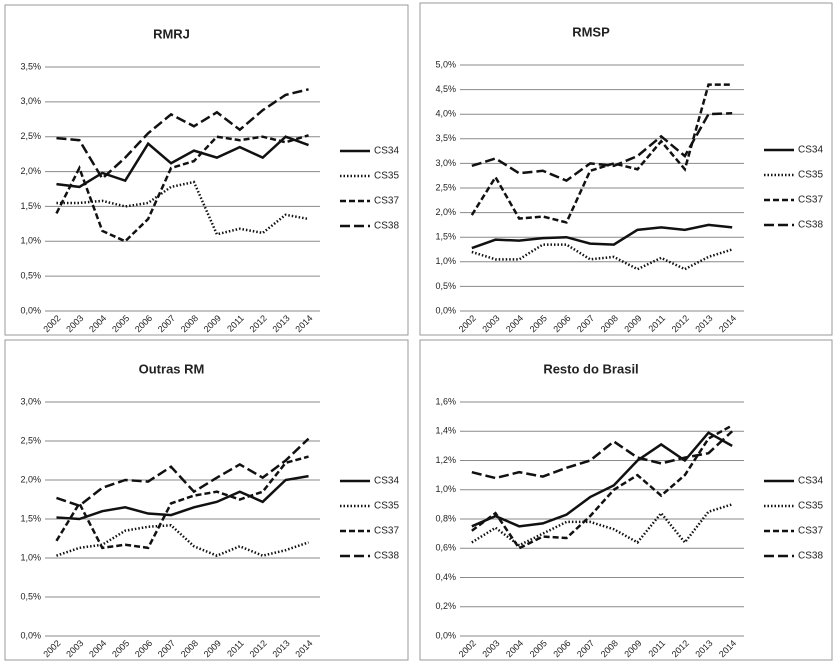 Image resolution: width=837 pixels, height=661 pixels. What do you see at coordinates (590, 368) in the screenshot?
I see `chart-title: Resto do Brasil` at bounding box center [590, 368].